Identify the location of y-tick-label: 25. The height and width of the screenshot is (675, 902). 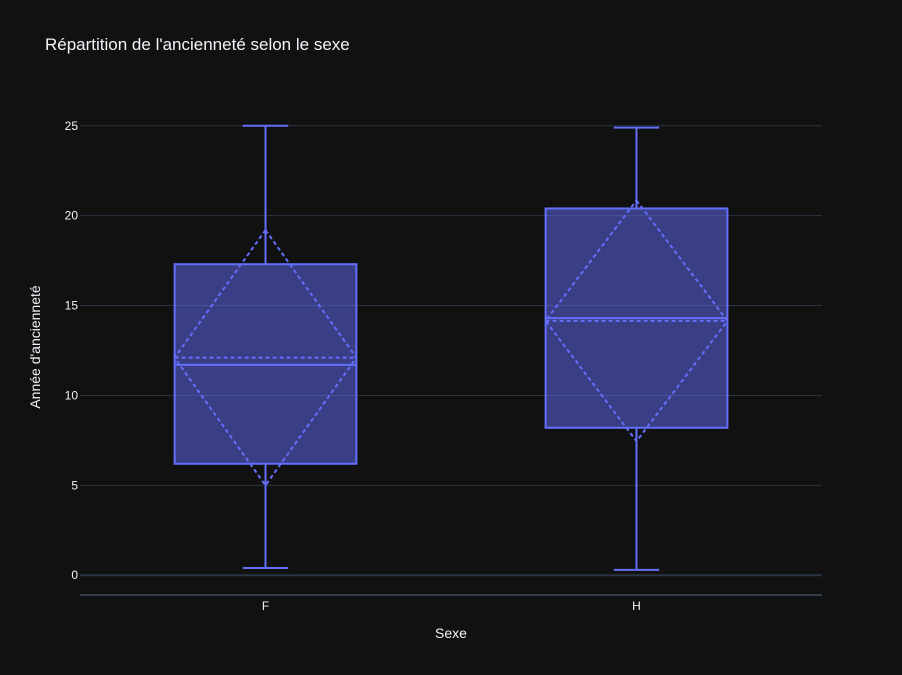
(72, 126).